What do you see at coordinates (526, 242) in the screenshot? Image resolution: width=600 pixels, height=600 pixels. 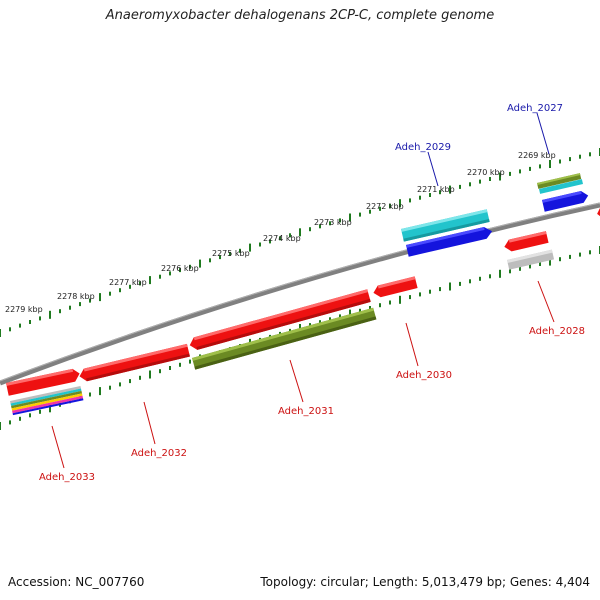 I see `gene-adeh-2028-red` at bounding box center [526, 242].